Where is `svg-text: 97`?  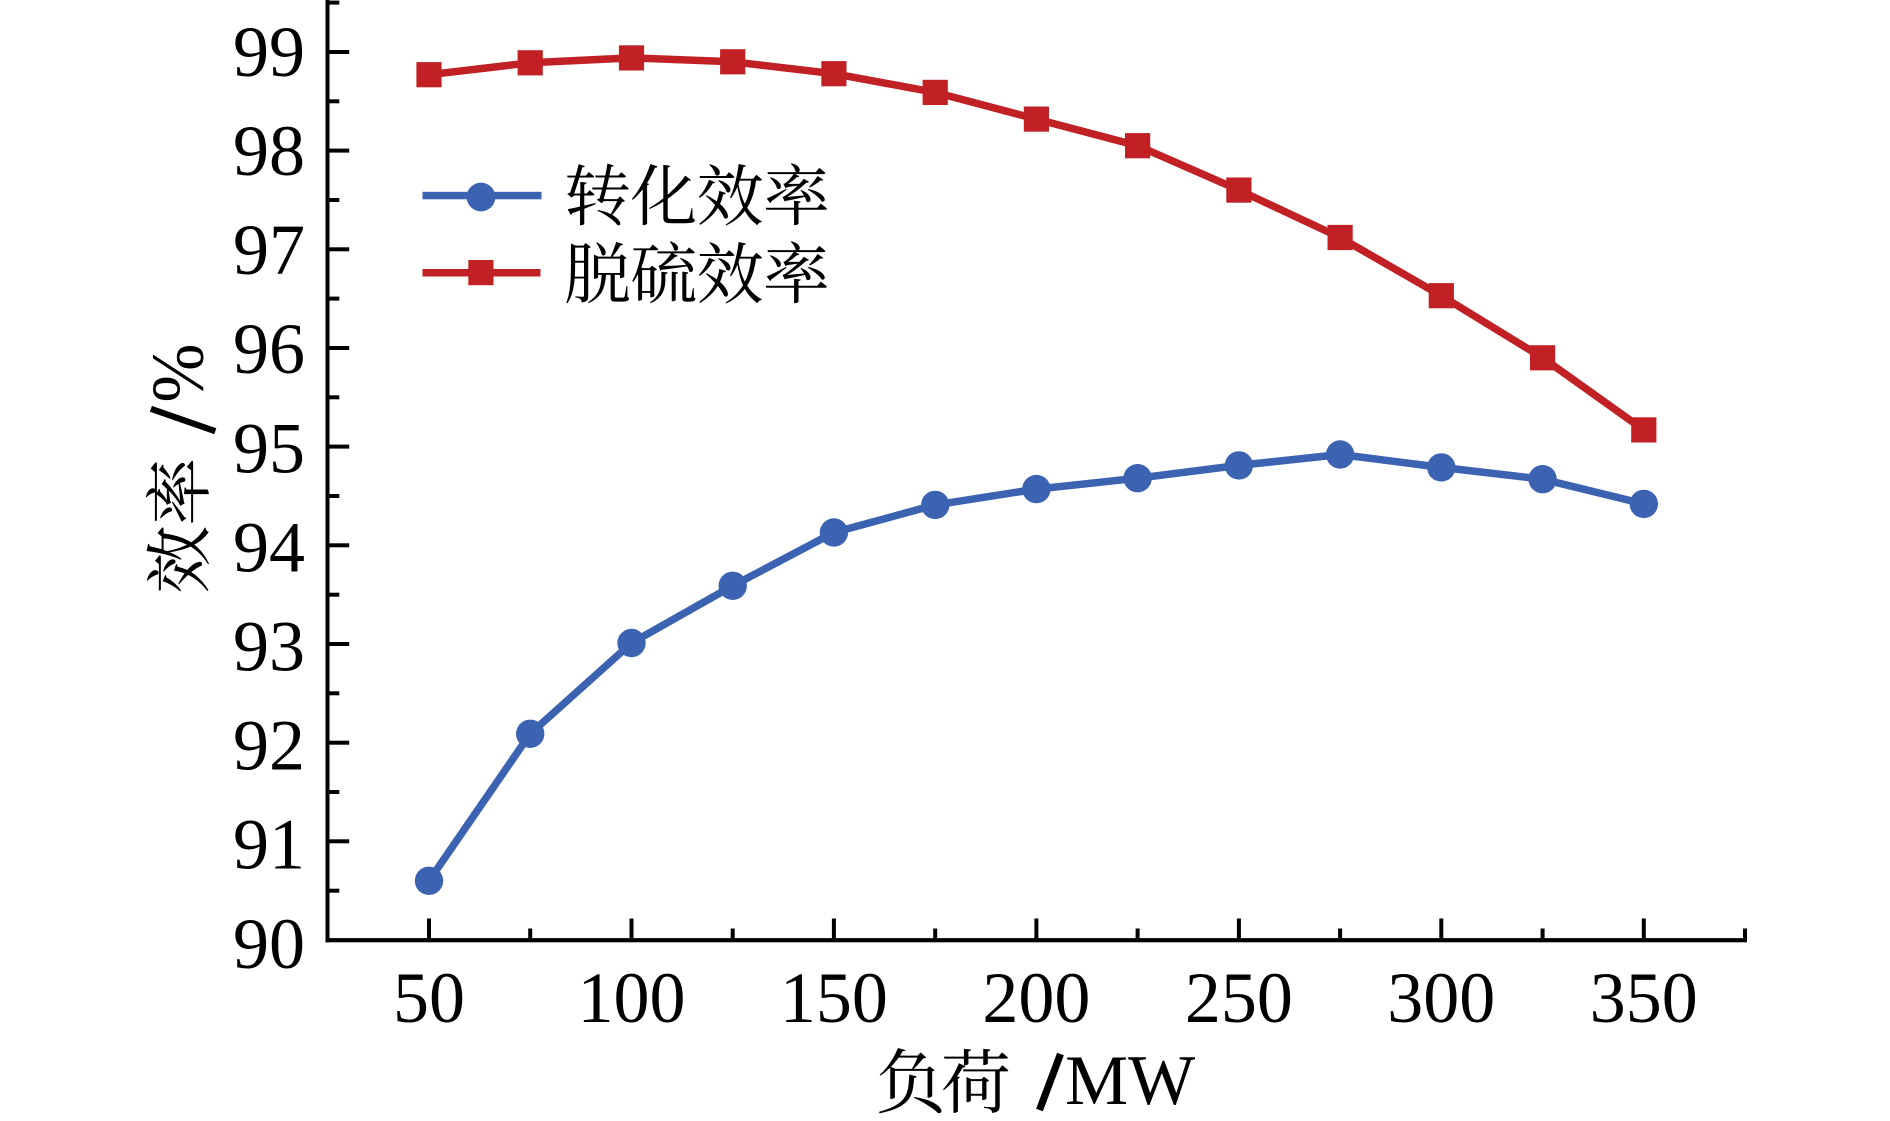 svg-text: 97 is located at coordinates (269, 250).